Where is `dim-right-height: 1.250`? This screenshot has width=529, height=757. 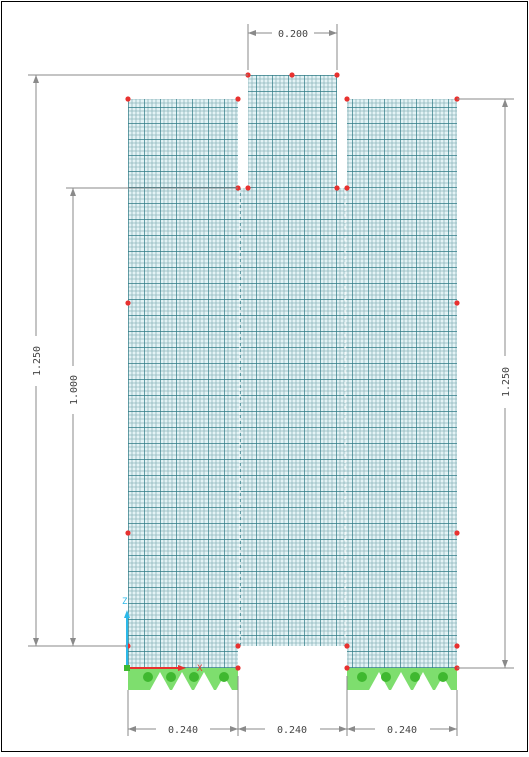
dim-right-height: 1.250 is located at coordinates (506, 382).